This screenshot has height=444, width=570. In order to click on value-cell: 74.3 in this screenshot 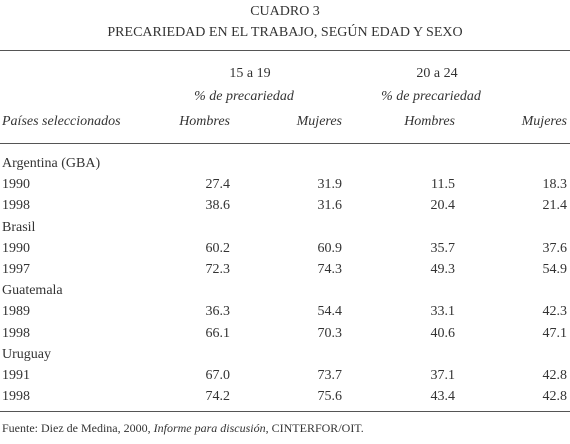, I will do `click(330, 269)`.